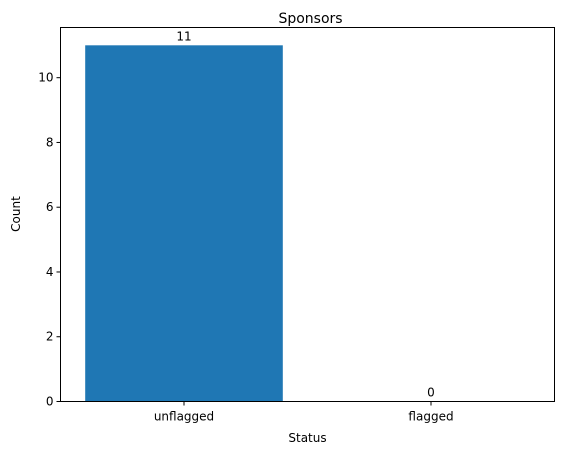 The height and width of the screenshot is (455, 562). Describe the element at coordinates (16, 214) in the screenshot. I see `y-axis-label: Count` at that location.